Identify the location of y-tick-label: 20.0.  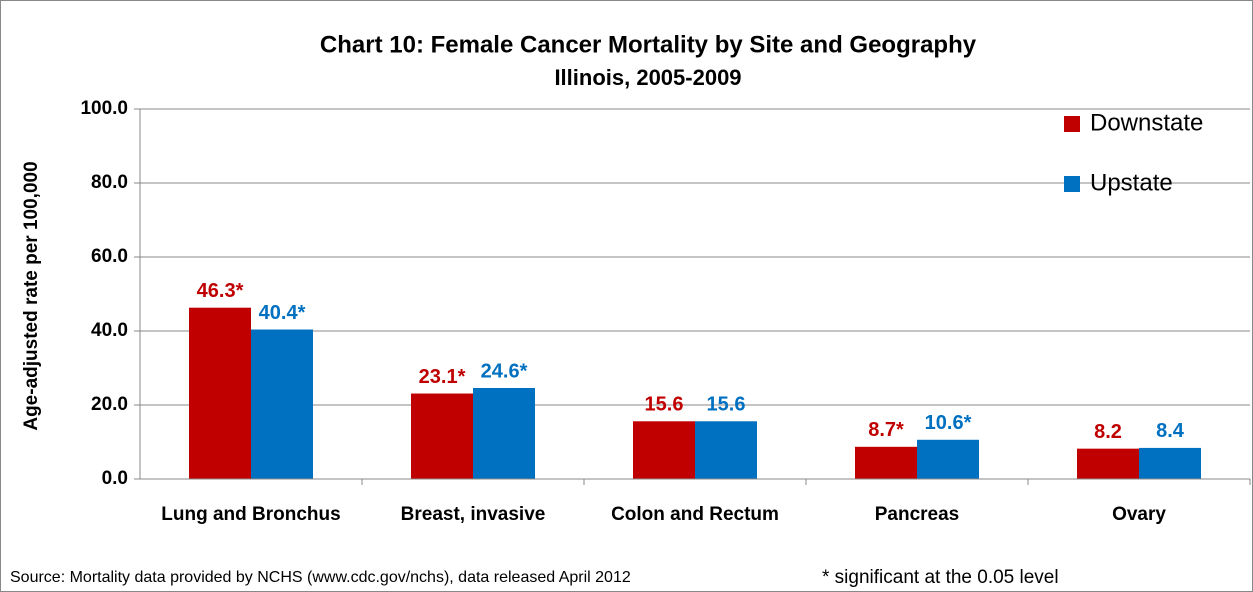
(109, 404).